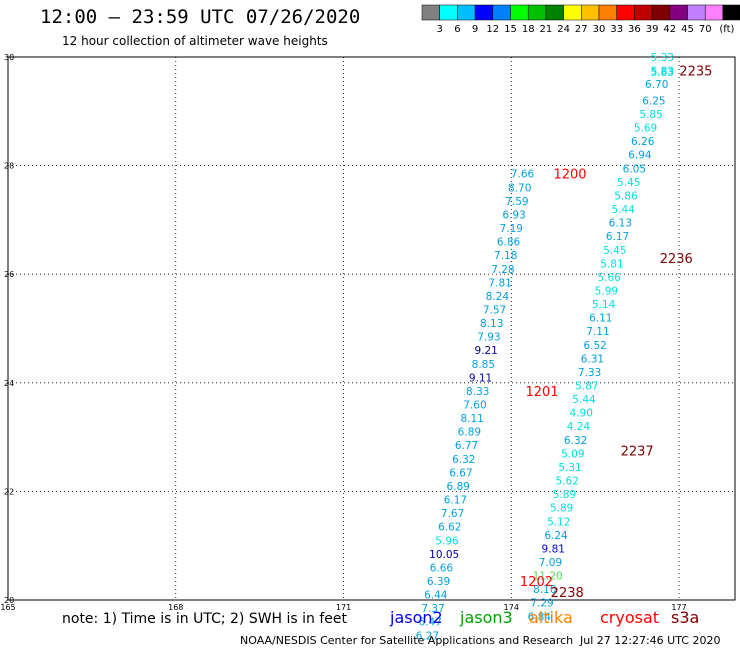 This screenshot has width=740, height=650. I want to click on y-tick-label: 26, so click(9, 274).